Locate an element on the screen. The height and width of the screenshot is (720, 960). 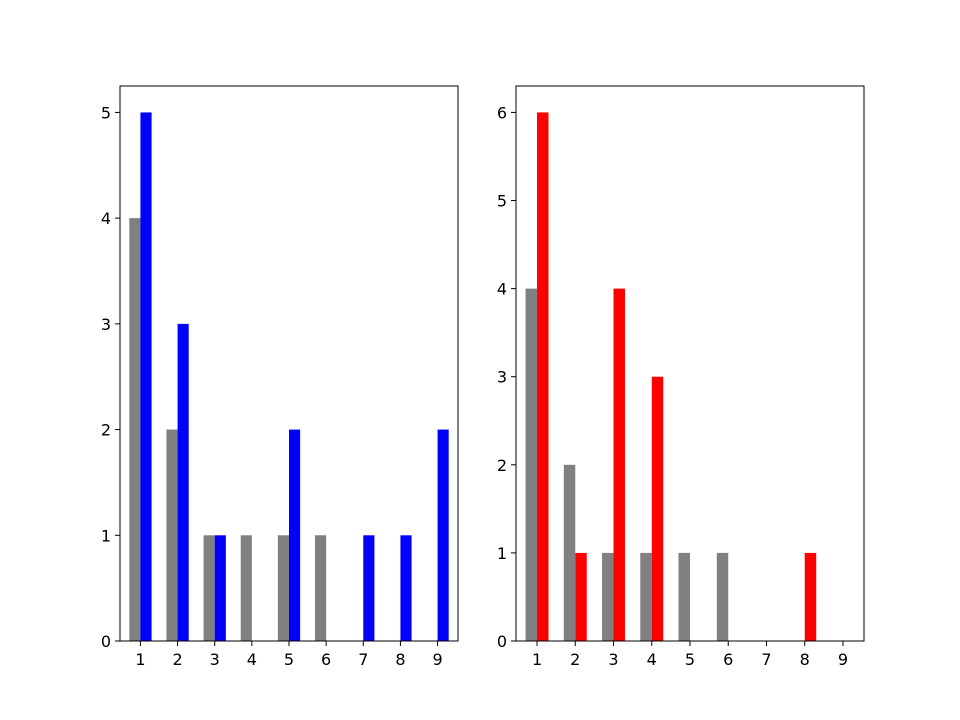
left-x-tick-label-1: 1 is located at coordinates (140, 659).